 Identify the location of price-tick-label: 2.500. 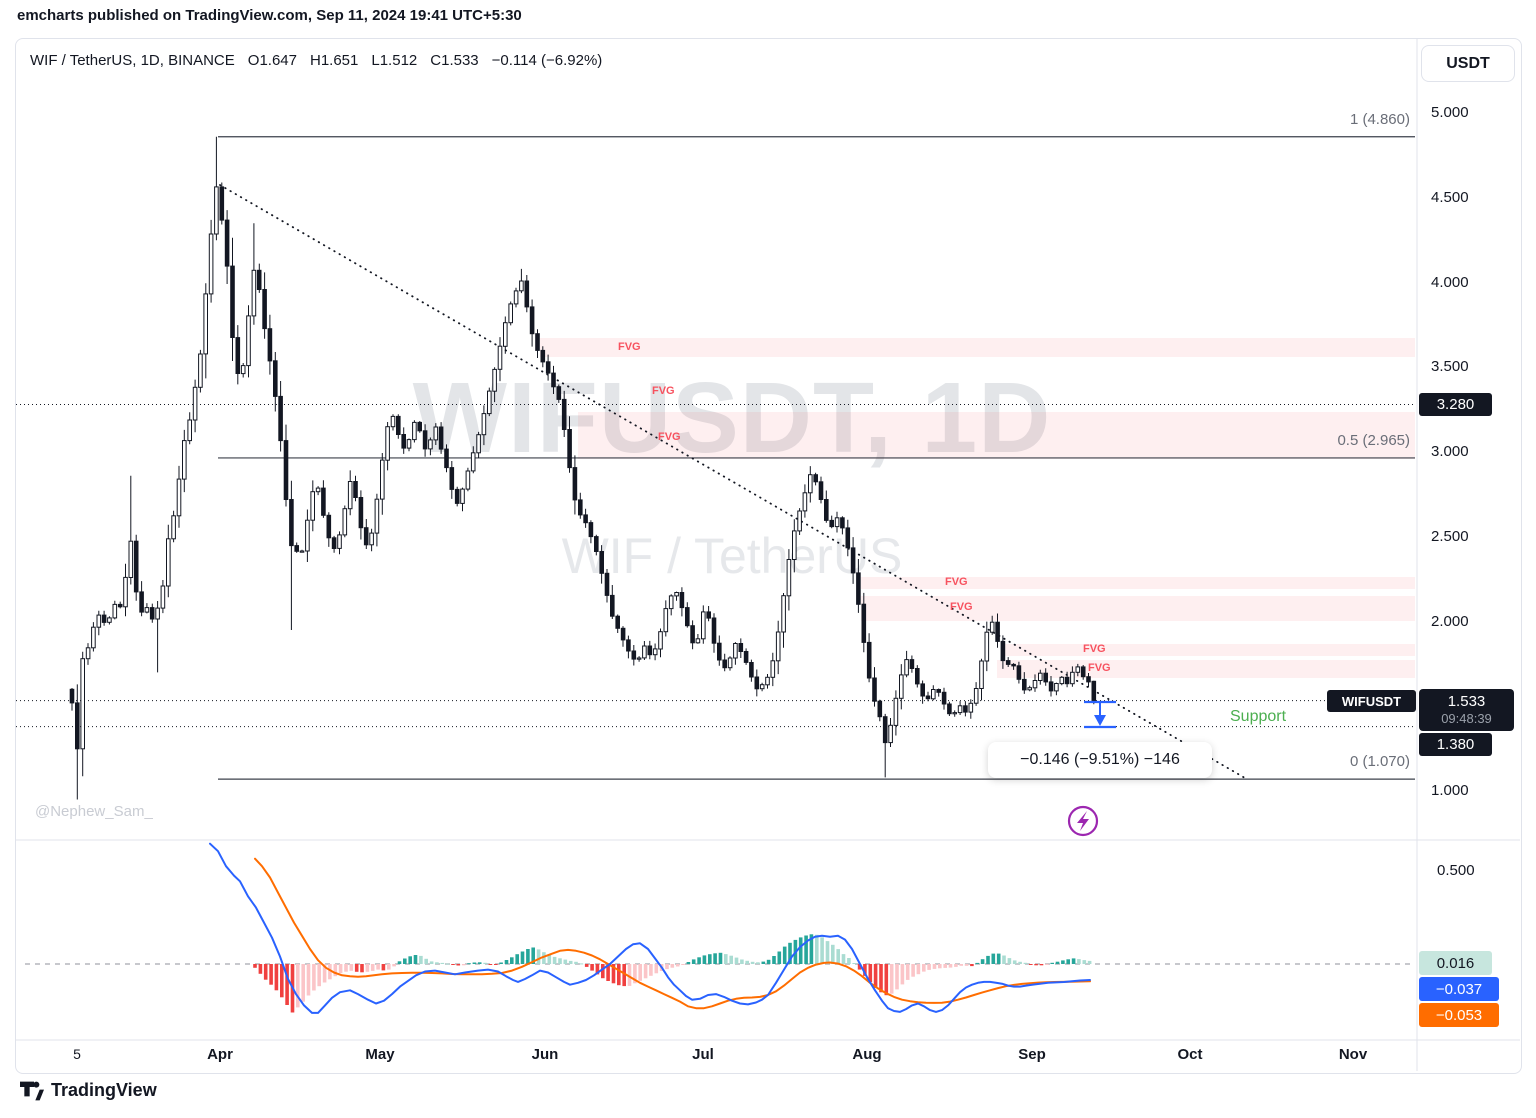
(1450, 536).